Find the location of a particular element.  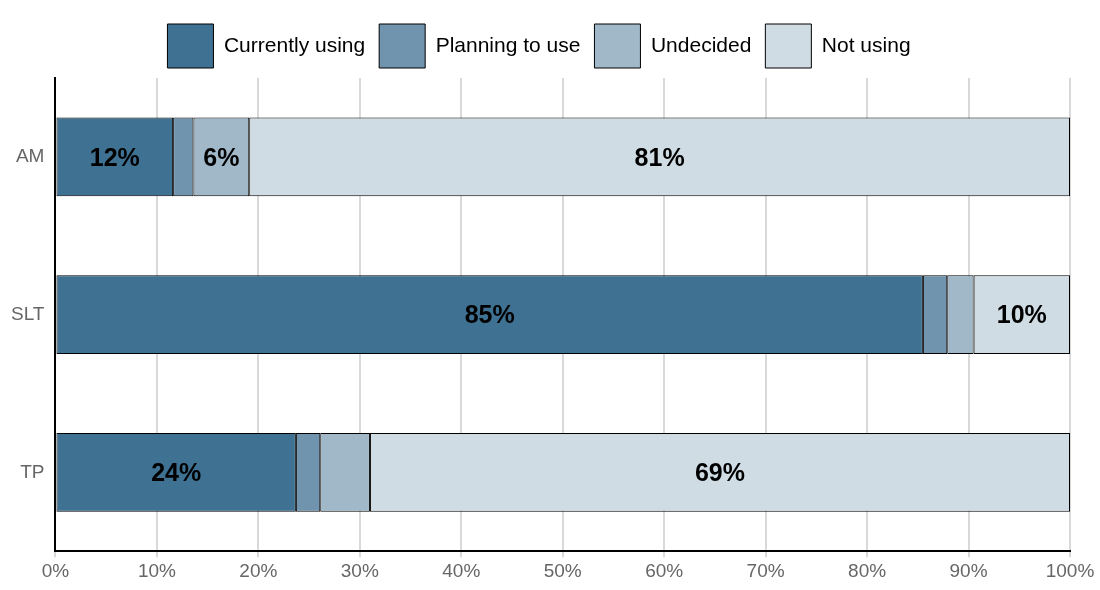

data-label: 81% is located at coordinates (659, 156).